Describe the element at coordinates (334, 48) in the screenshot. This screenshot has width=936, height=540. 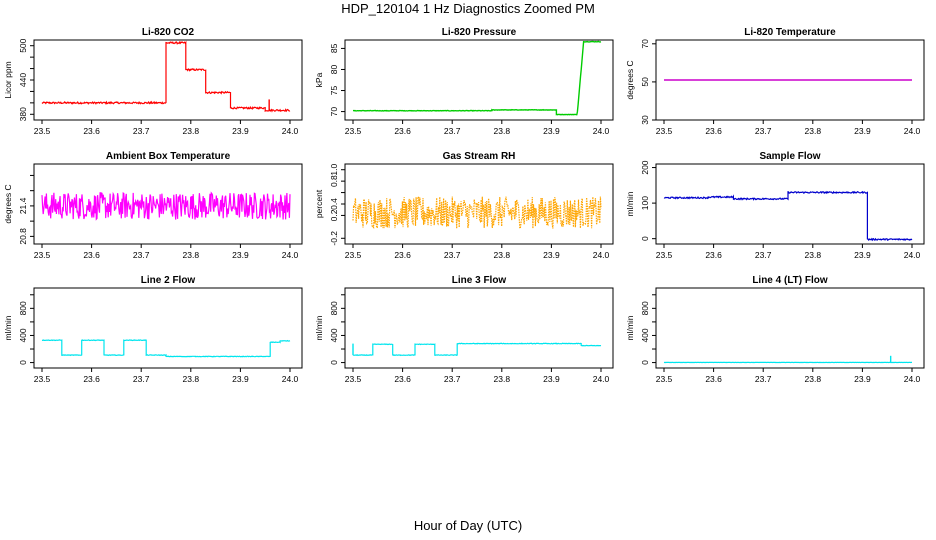
I see `y-tick-label: 85` at that location.